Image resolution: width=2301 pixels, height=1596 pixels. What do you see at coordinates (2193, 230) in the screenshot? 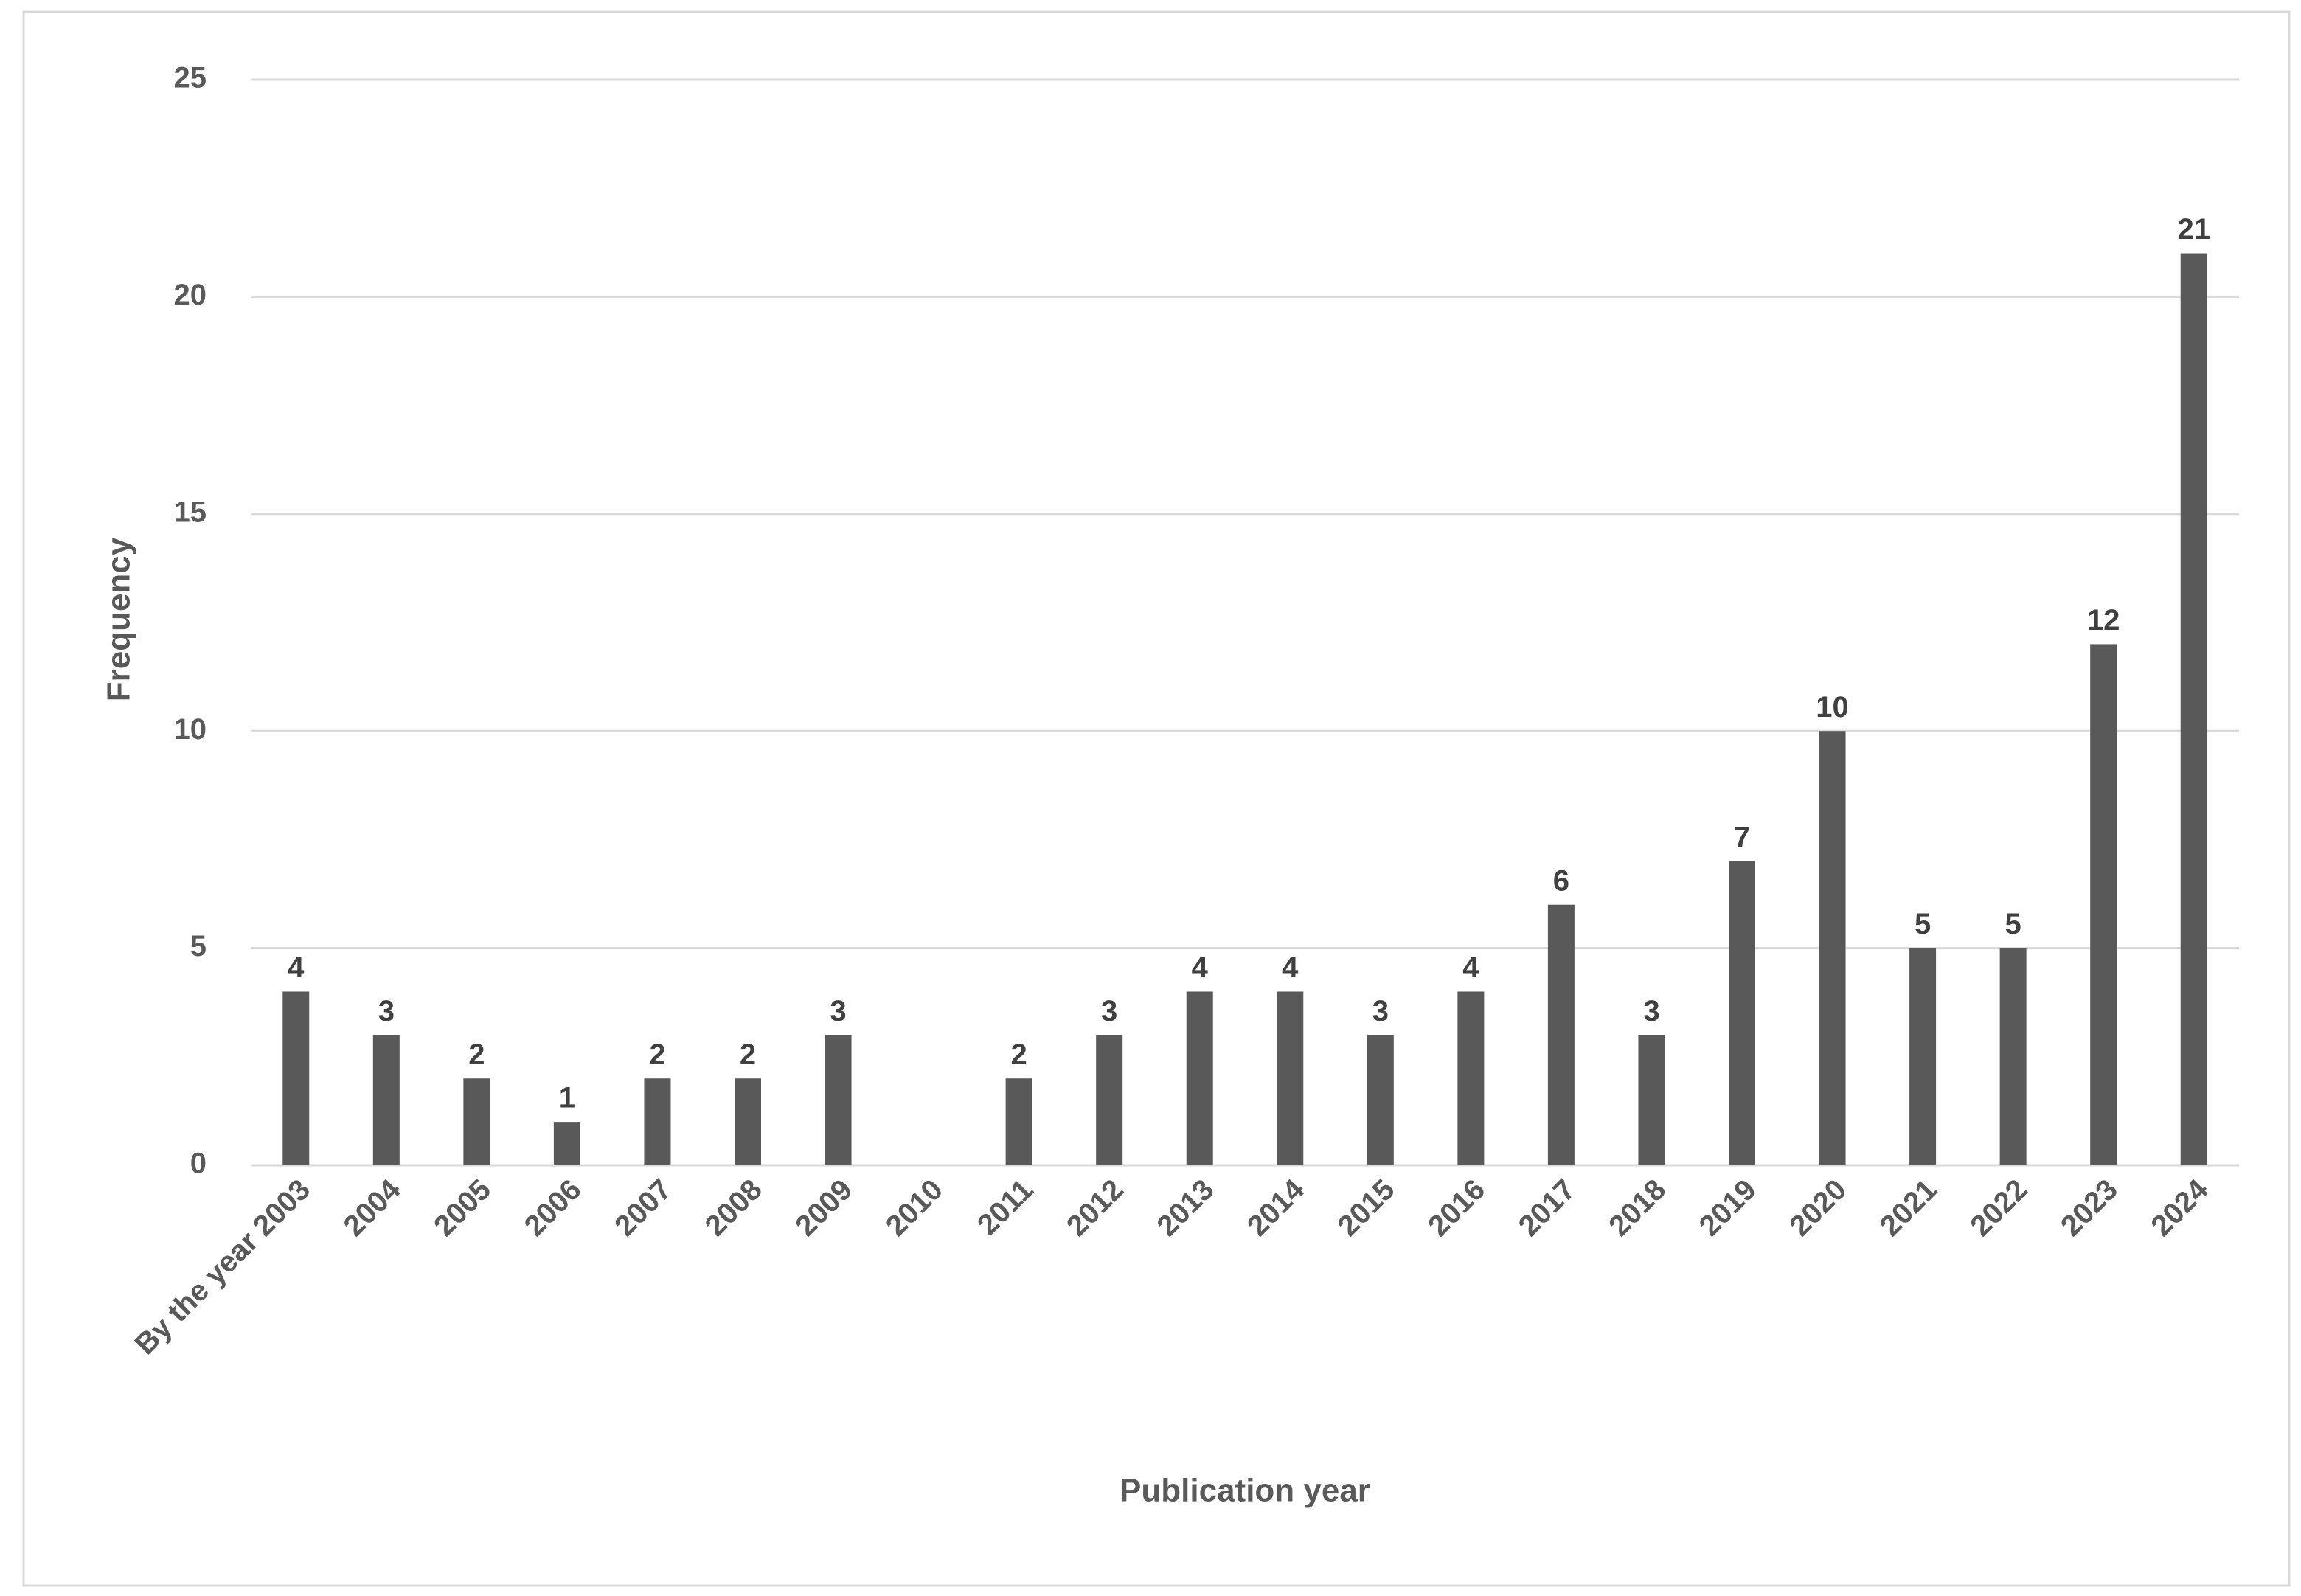
I see `data-label: 21` at bounding box center [2193, 230].